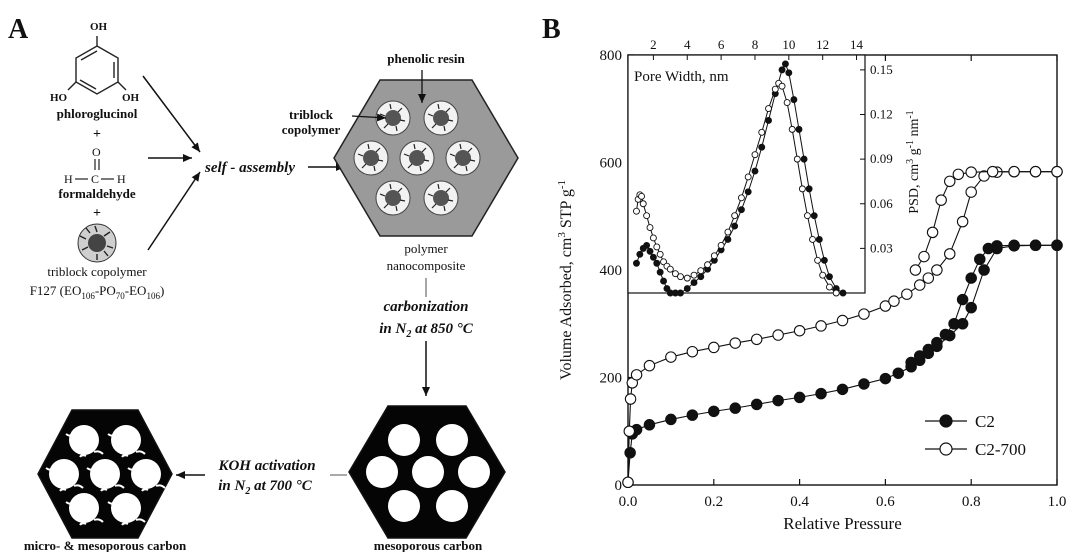 This screenshot has width=1069, height=552. Describe the element at coordinates (788, 44) in the screenshot. I see `inset-x-tick-label: 10` at that location.